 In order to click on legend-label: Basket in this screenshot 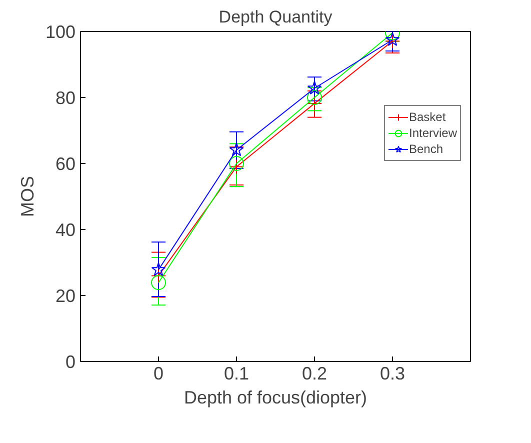, I will do `click(427, 117)`.